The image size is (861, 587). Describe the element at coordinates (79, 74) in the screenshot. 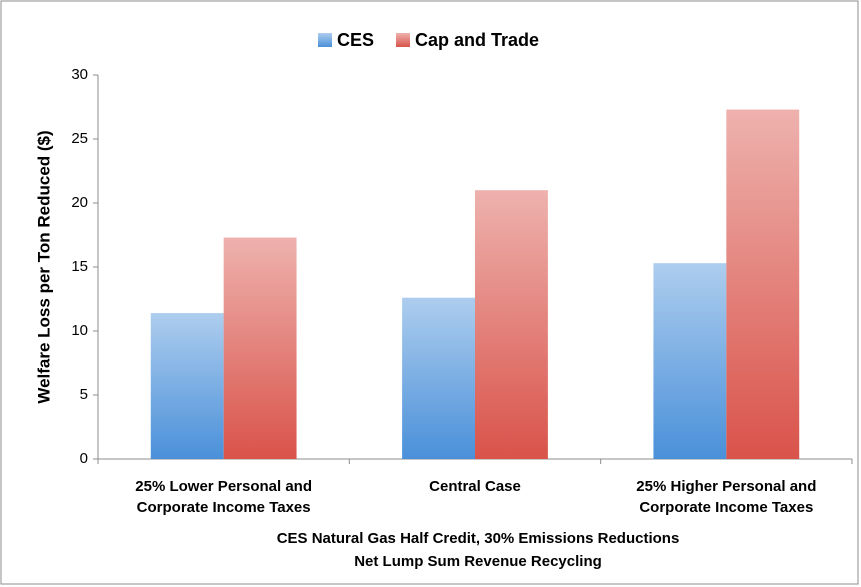

I see `y-tick-label: 30` at that location.